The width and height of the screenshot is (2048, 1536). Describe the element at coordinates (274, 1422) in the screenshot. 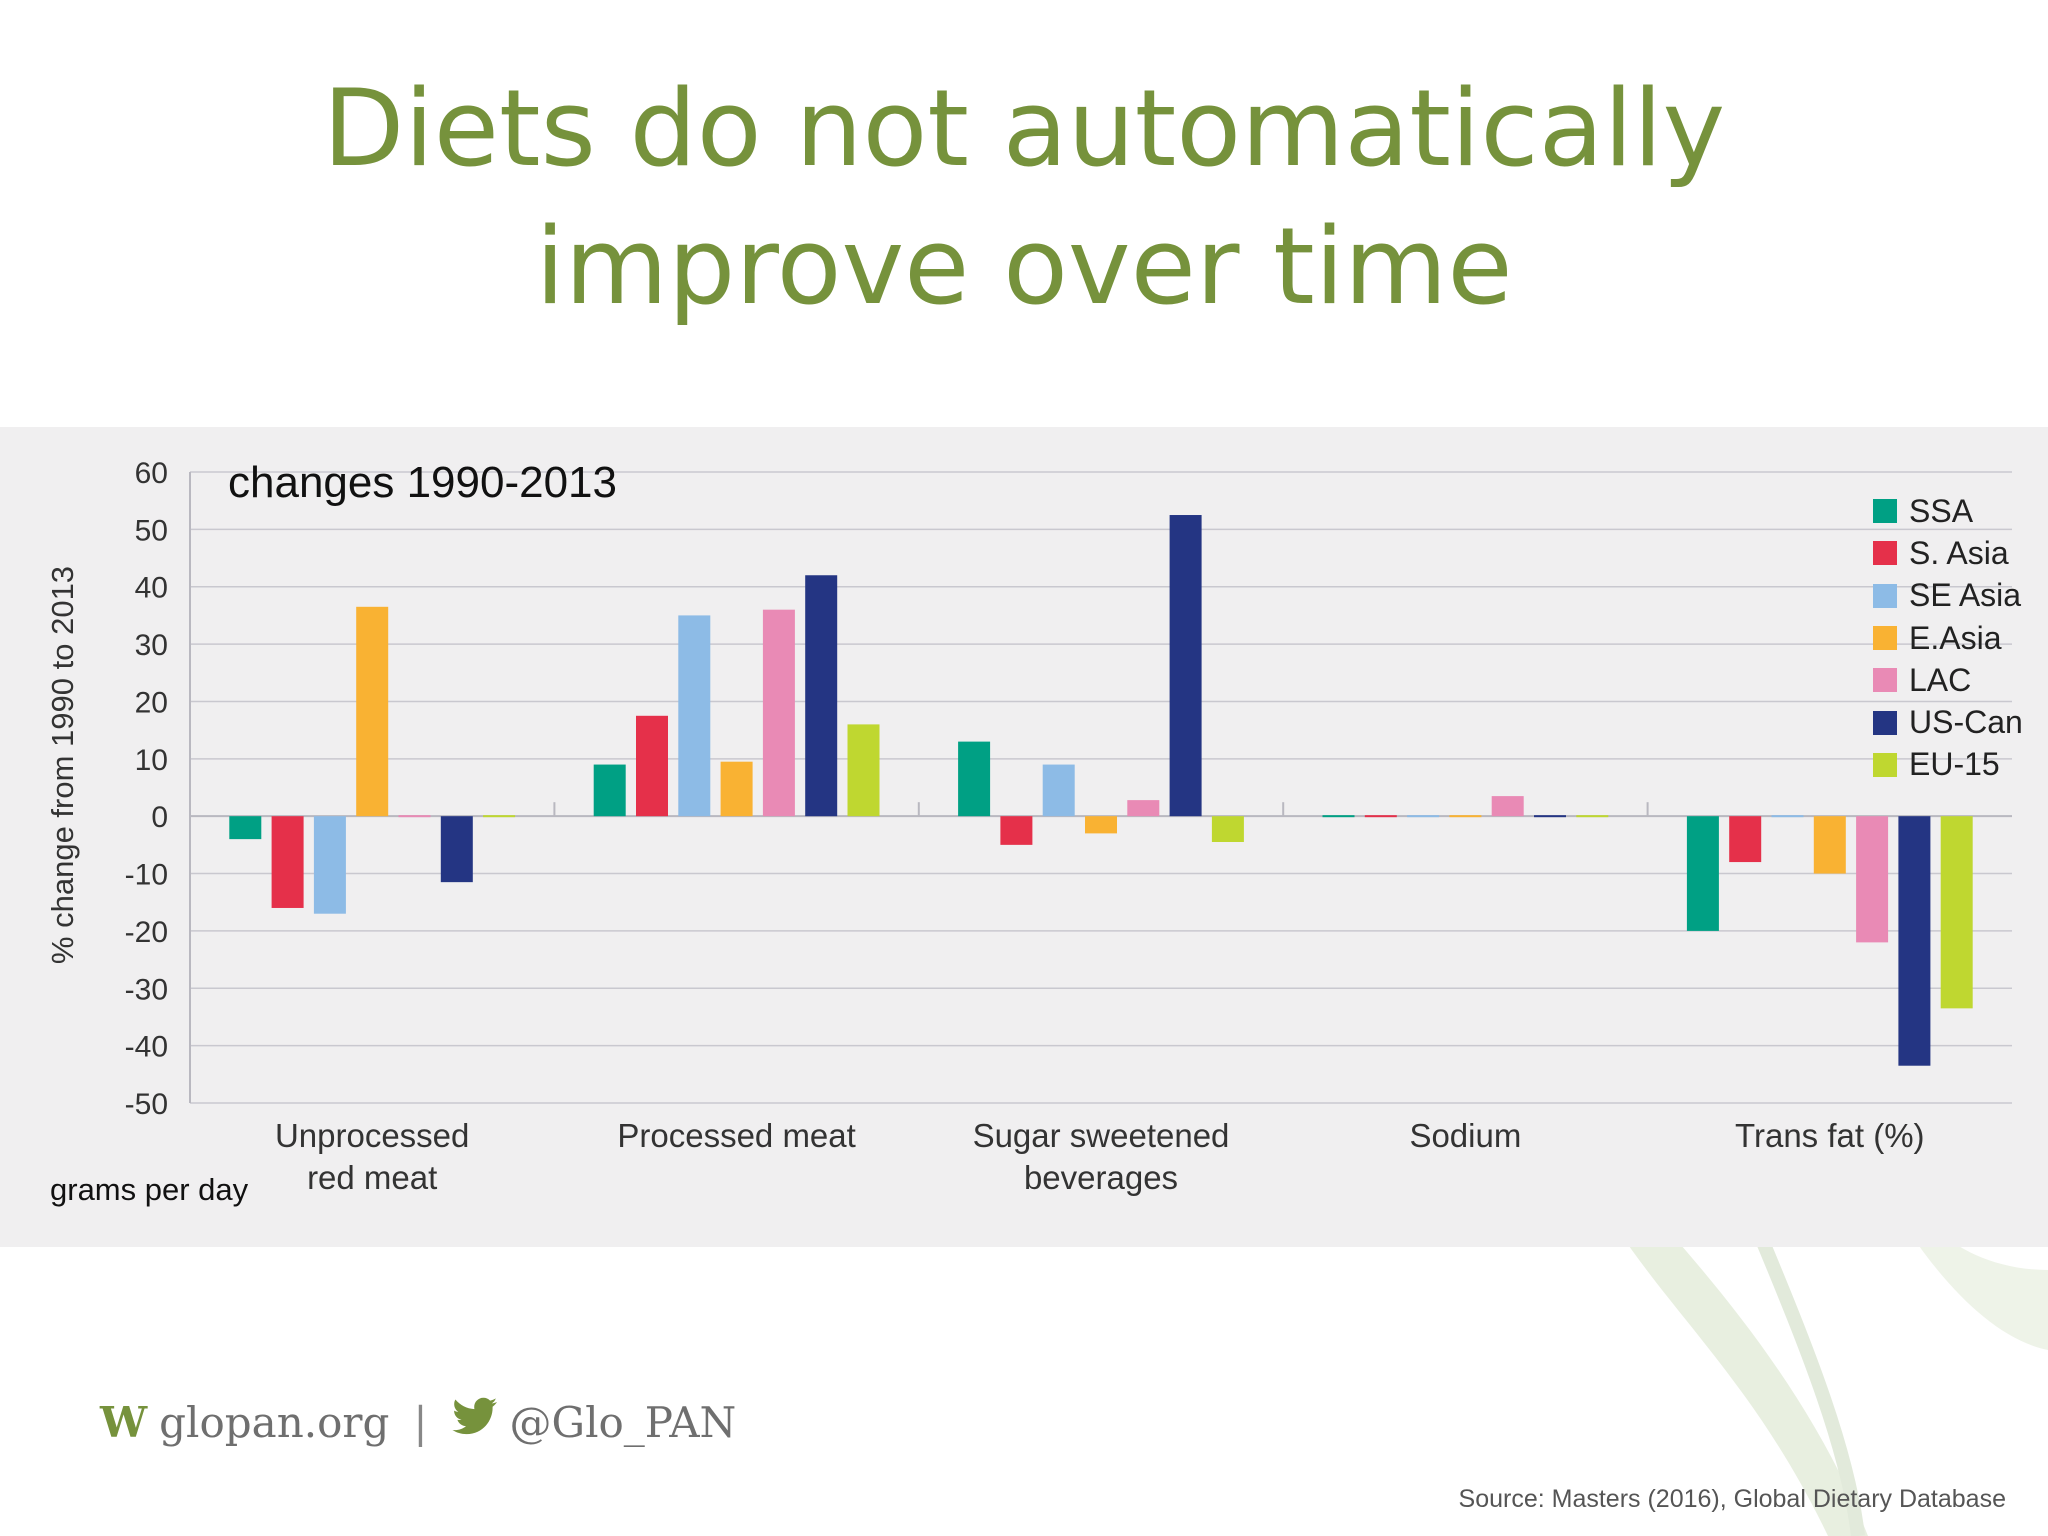

I see `footer-site-link: glopan.org` at that location.